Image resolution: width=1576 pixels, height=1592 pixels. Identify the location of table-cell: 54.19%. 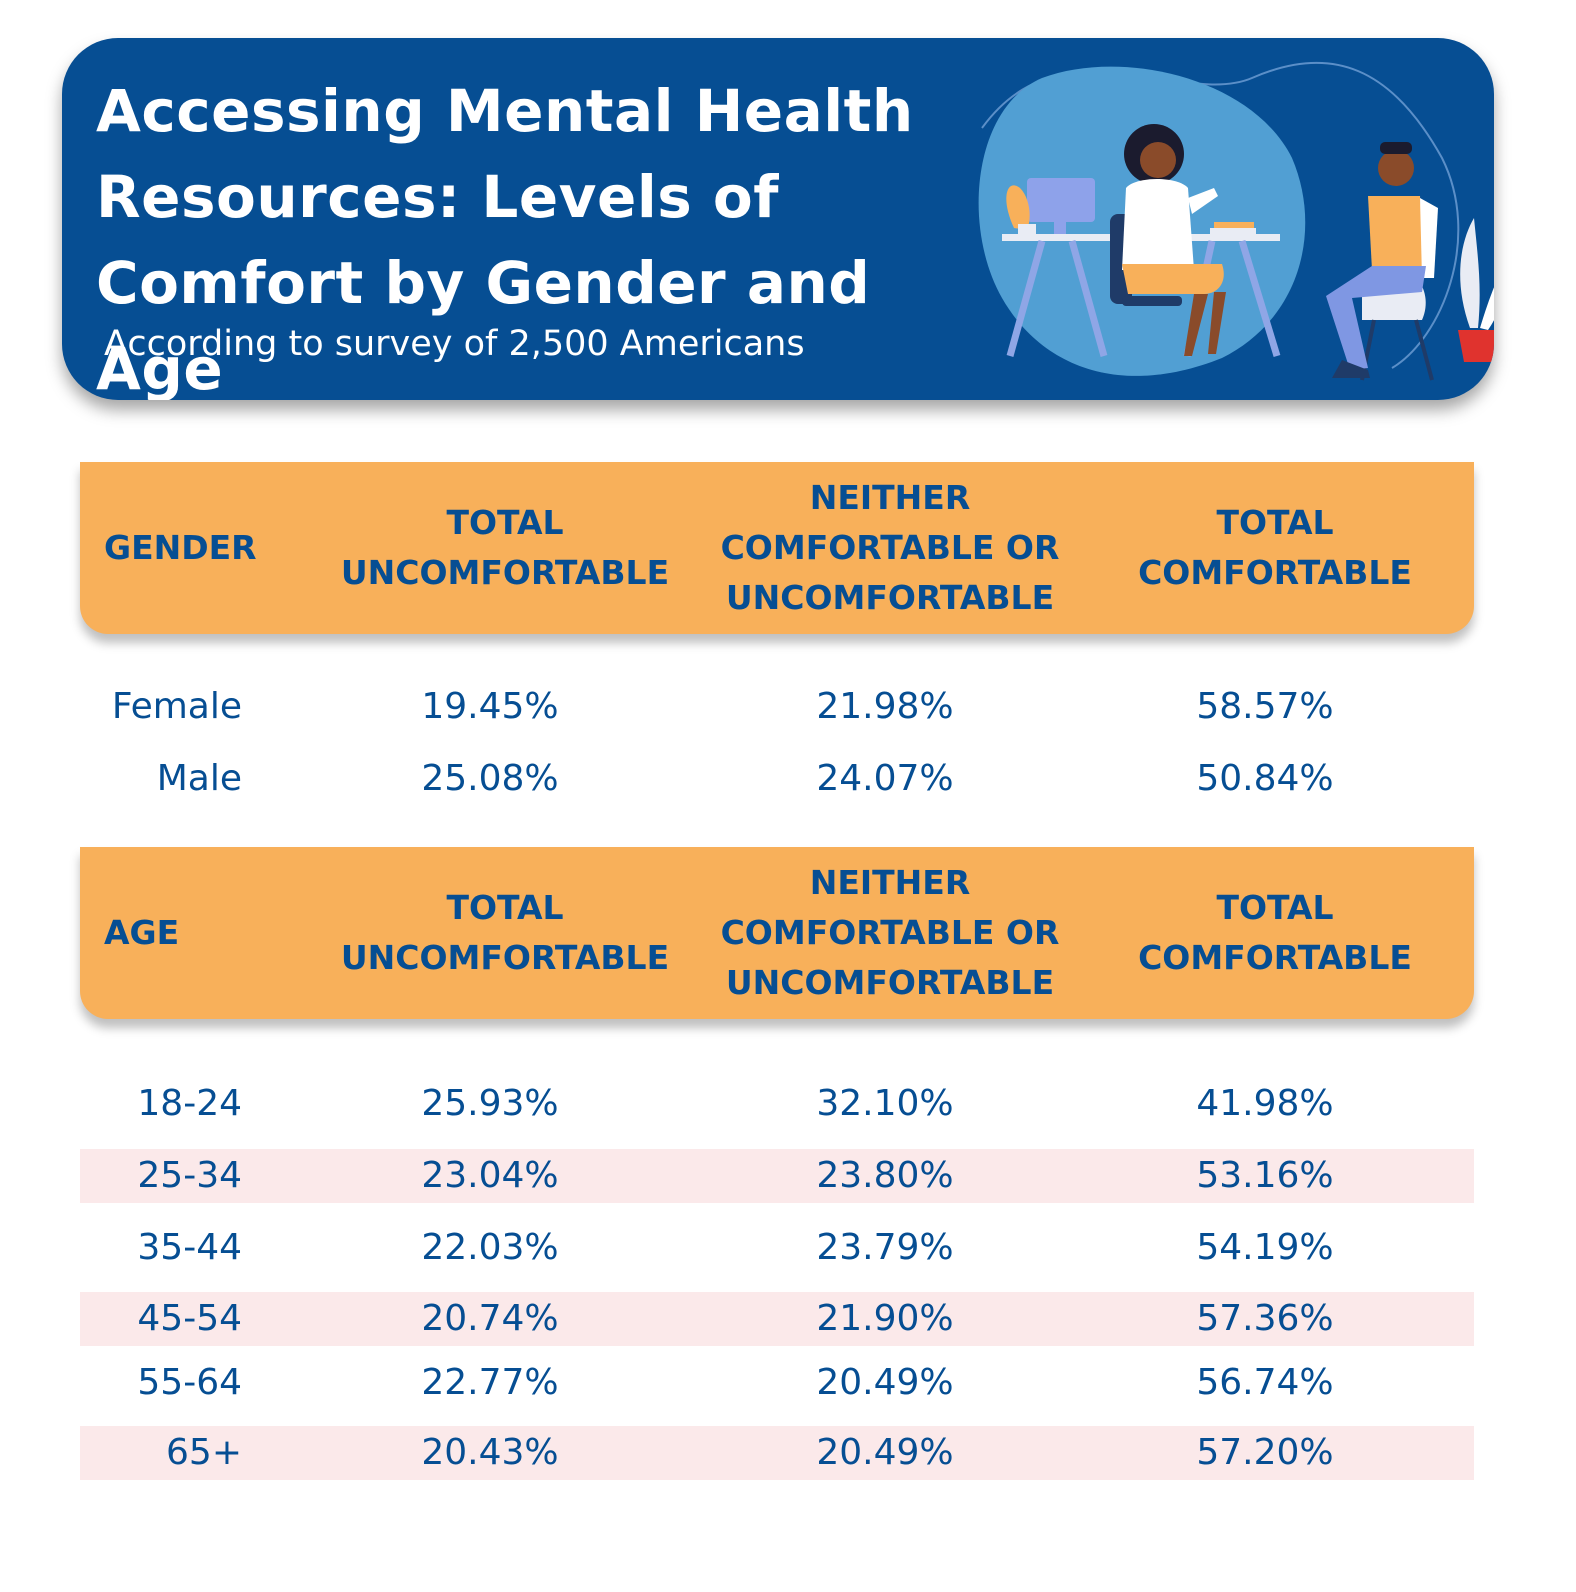
(1265, 1247).